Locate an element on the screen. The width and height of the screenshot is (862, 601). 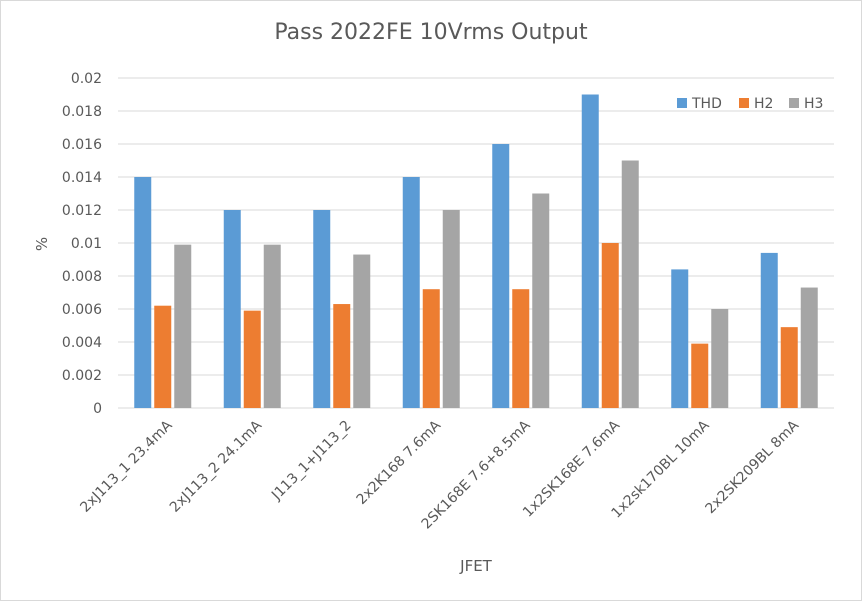
x-tick-label: 2xJ113_1 23.4mA is located at coordinates (126, 466).